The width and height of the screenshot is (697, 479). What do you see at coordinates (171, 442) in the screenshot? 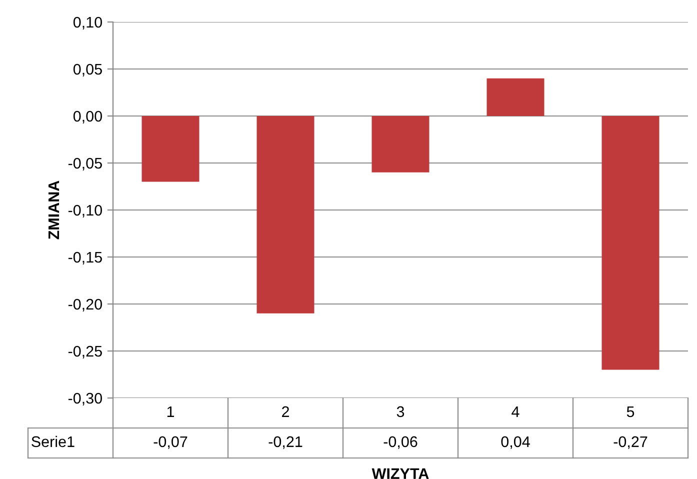
I see `data-label: -0,07` at bounding box center [171, 442].